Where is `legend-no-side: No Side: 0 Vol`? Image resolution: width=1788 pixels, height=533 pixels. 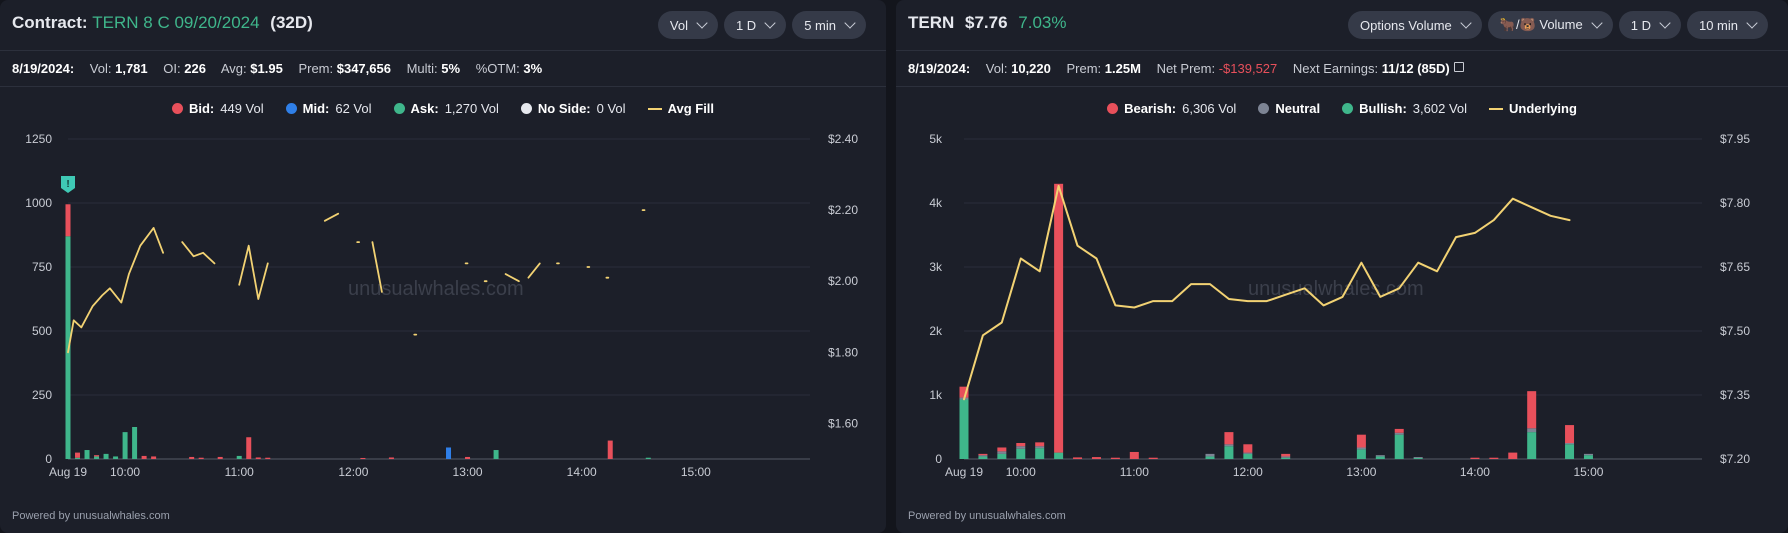 legend-no-side: No Side: 0 Vol is located at coordinates (573, 108).